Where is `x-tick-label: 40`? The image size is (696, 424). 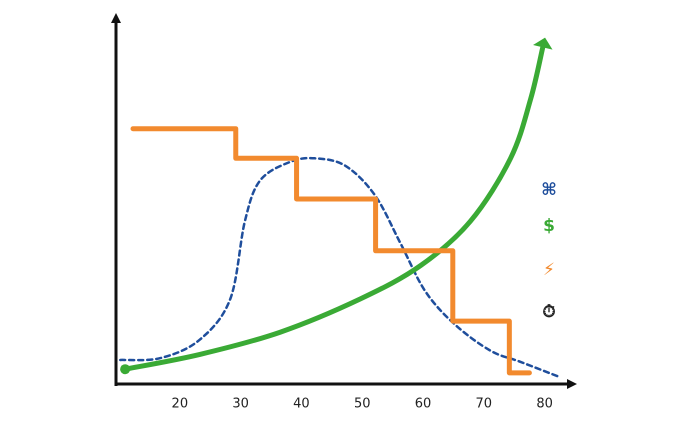
x-tick-label: 40 is located at coordinates (301, 404).